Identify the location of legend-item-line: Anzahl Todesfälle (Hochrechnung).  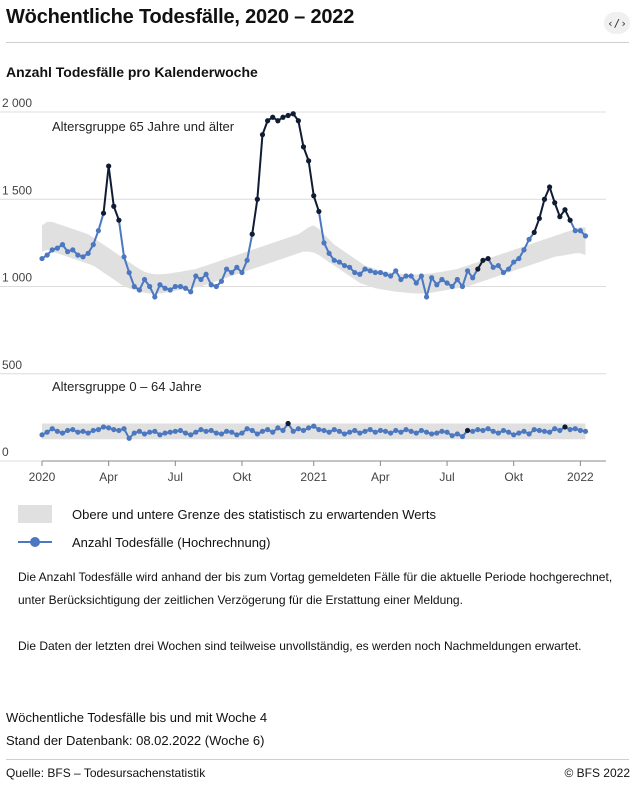
(144, 542).